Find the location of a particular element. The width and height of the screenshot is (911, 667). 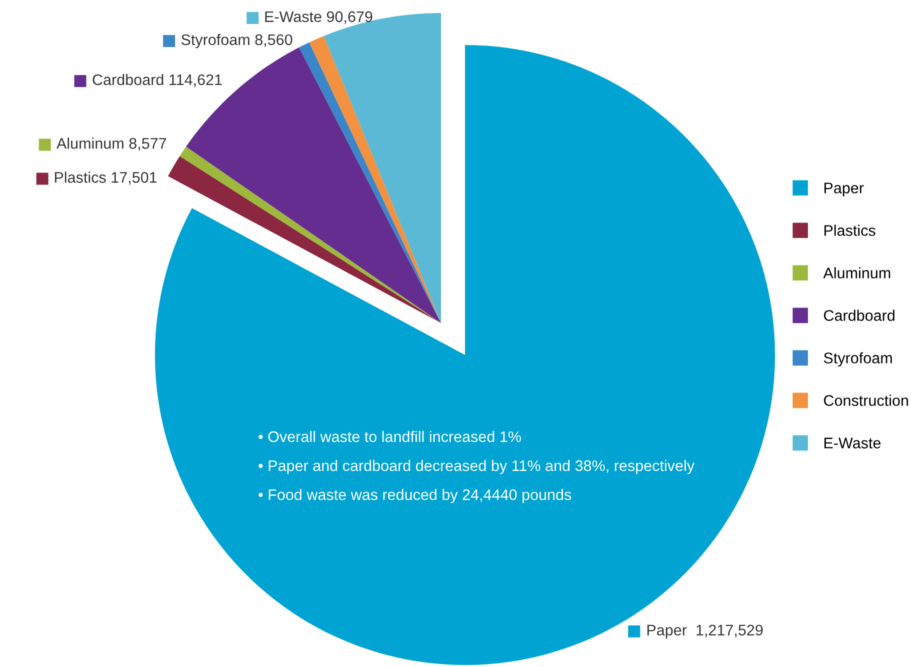

data-label: E-Waste 90,679 is located at coordinates (318, 17).